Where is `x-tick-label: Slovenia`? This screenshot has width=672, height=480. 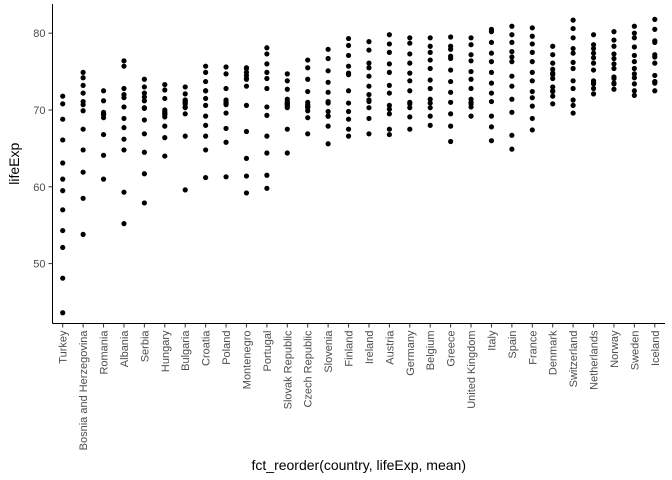 x-tick-label: Slovenia is located at coordinates (329, 351).